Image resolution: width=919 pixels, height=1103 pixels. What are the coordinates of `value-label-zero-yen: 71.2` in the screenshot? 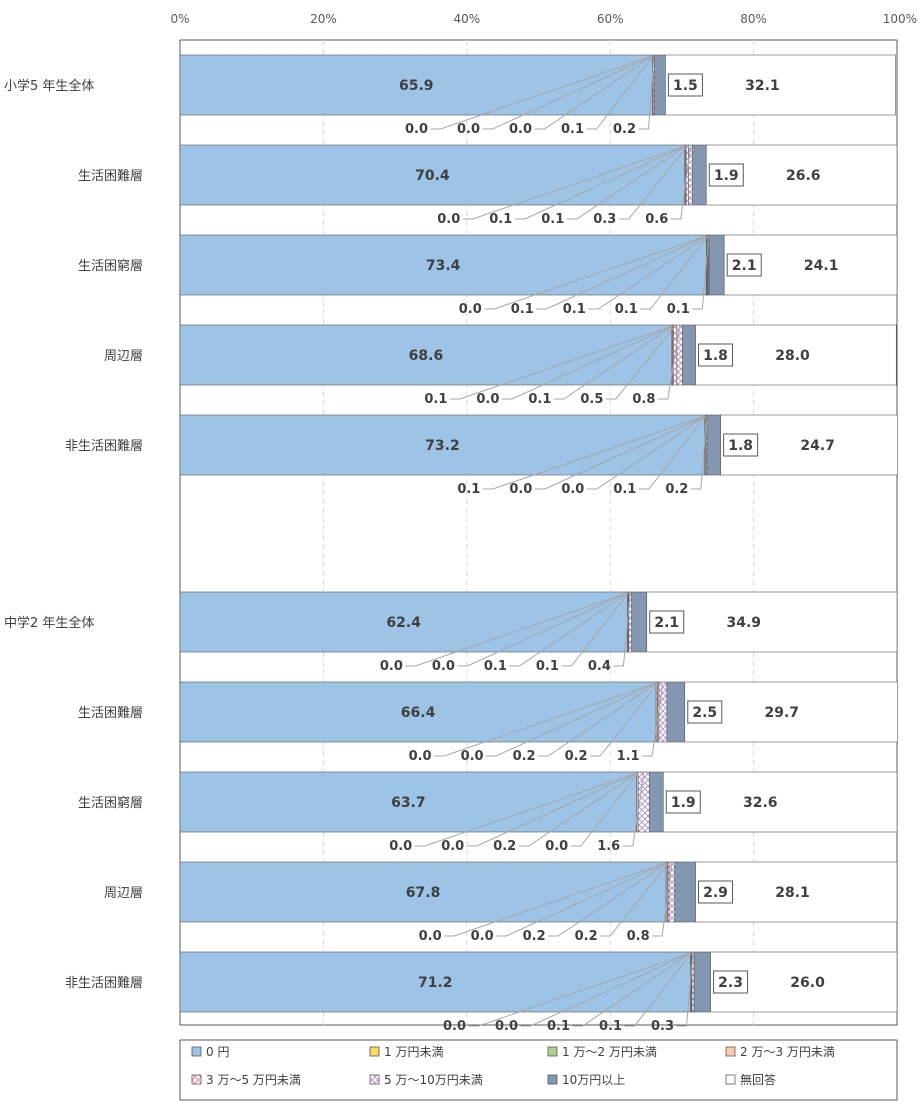 It's located at (435, 983).